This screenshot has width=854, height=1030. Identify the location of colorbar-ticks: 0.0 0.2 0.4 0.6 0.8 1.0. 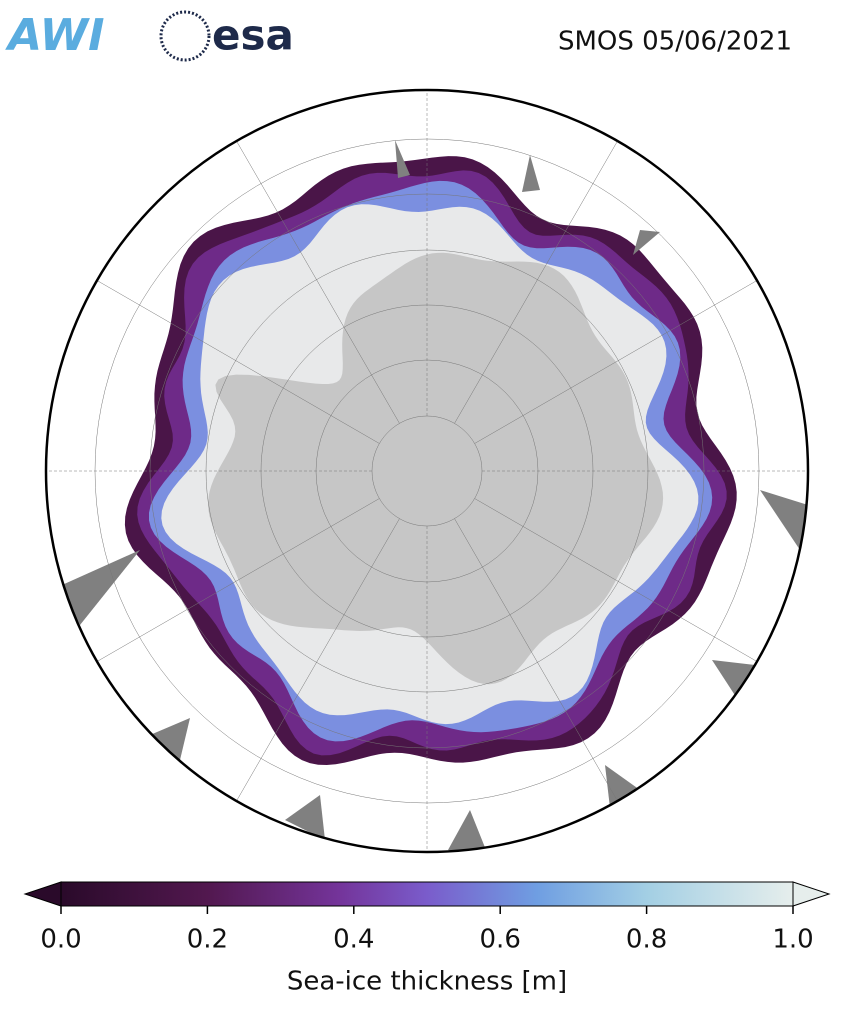
(427, 930).